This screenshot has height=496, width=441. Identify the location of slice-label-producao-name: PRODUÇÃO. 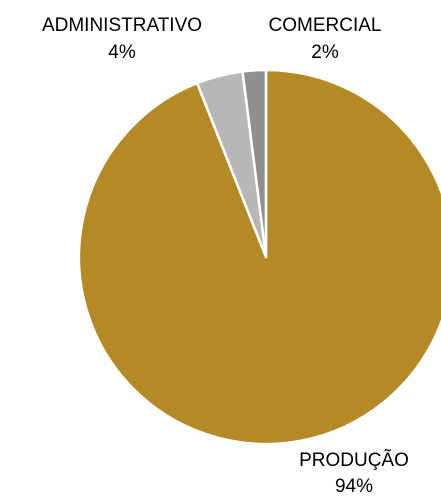
(354, 460).